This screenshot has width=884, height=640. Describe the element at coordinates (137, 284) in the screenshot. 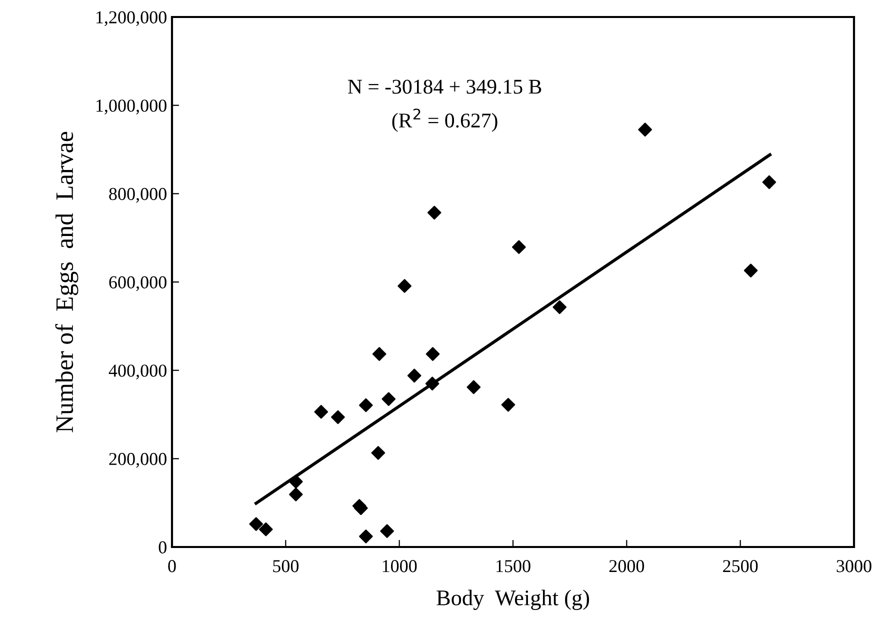

I see `y-tick-label: 600,000` at that location.